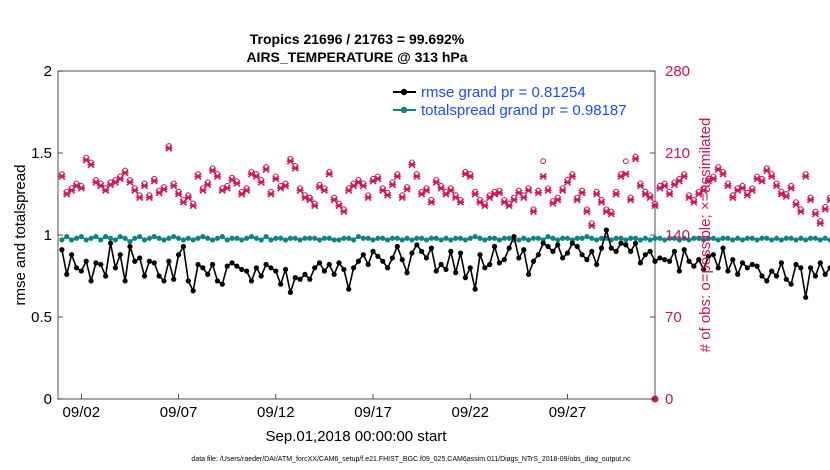  I want to click on left-tick-label: 2, so click(48, 71).